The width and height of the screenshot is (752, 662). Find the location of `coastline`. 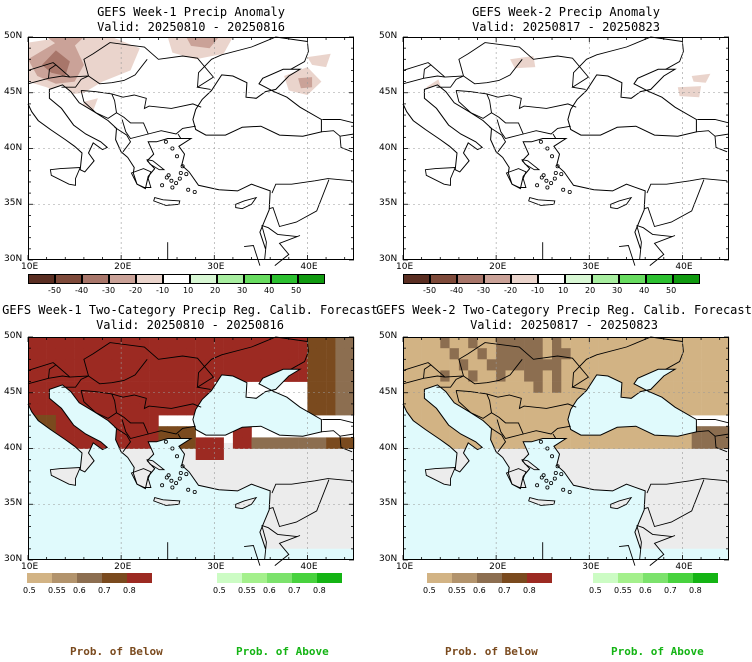

coastline is located at coordinates (149, 166).